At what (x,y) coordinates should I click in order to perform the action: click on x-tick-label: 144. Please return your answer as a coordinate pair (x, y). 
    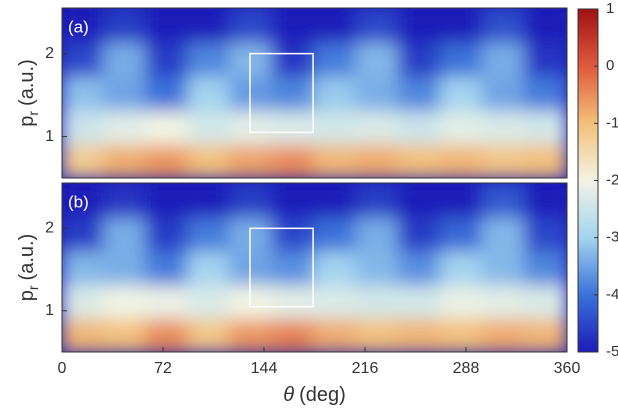
    Looking at the image, I should click on (264, 368).